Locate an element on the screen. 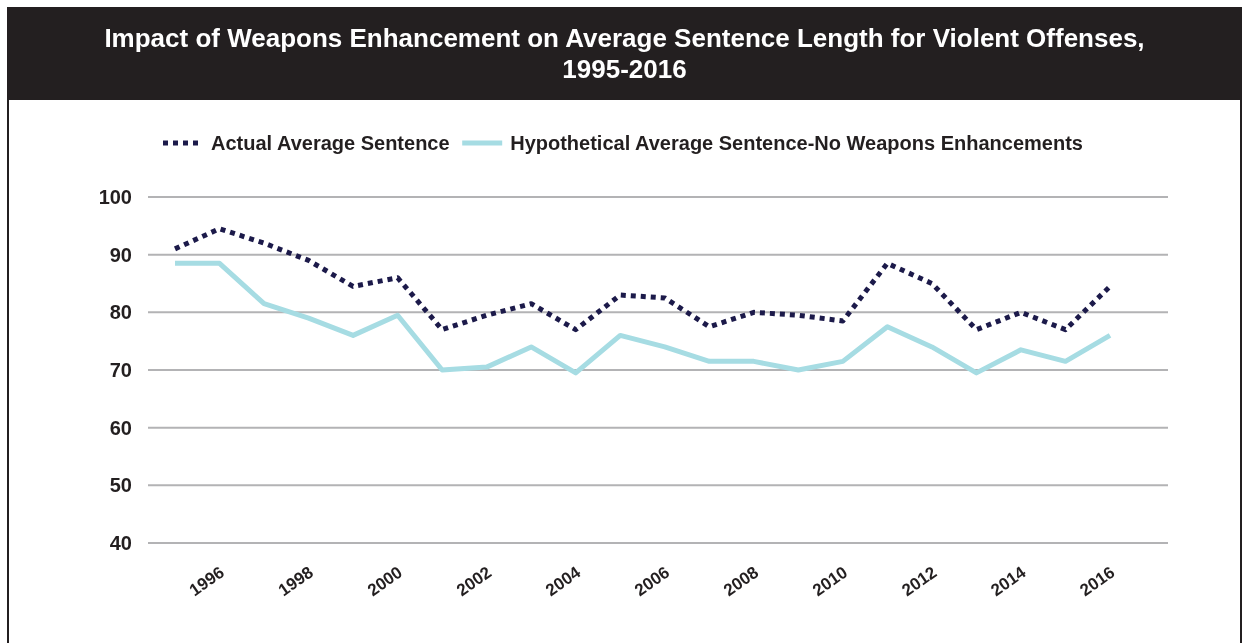  y-tick-label: 60 is located at coordinates (120, 427).